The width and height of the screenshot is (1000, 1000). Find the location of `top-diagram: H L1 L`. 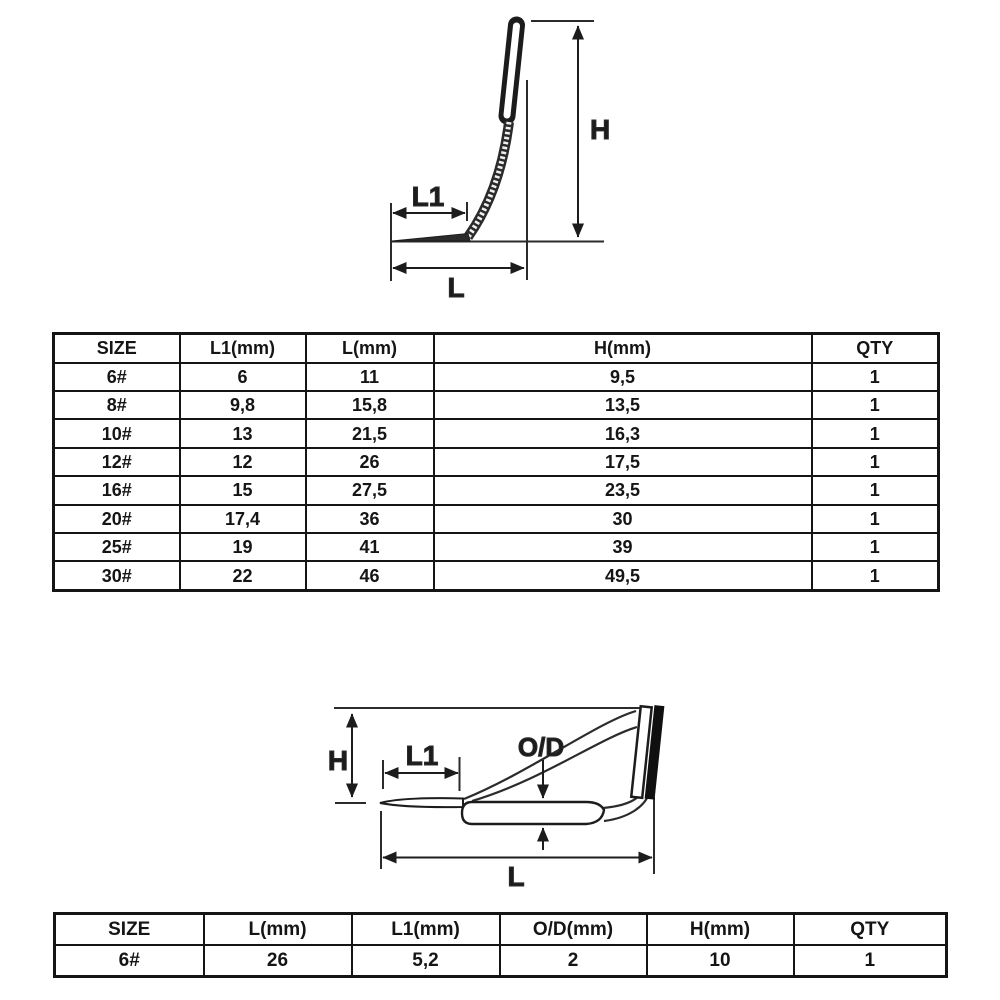

top-diagram: H L1 L is located at coordinates (500, 160).